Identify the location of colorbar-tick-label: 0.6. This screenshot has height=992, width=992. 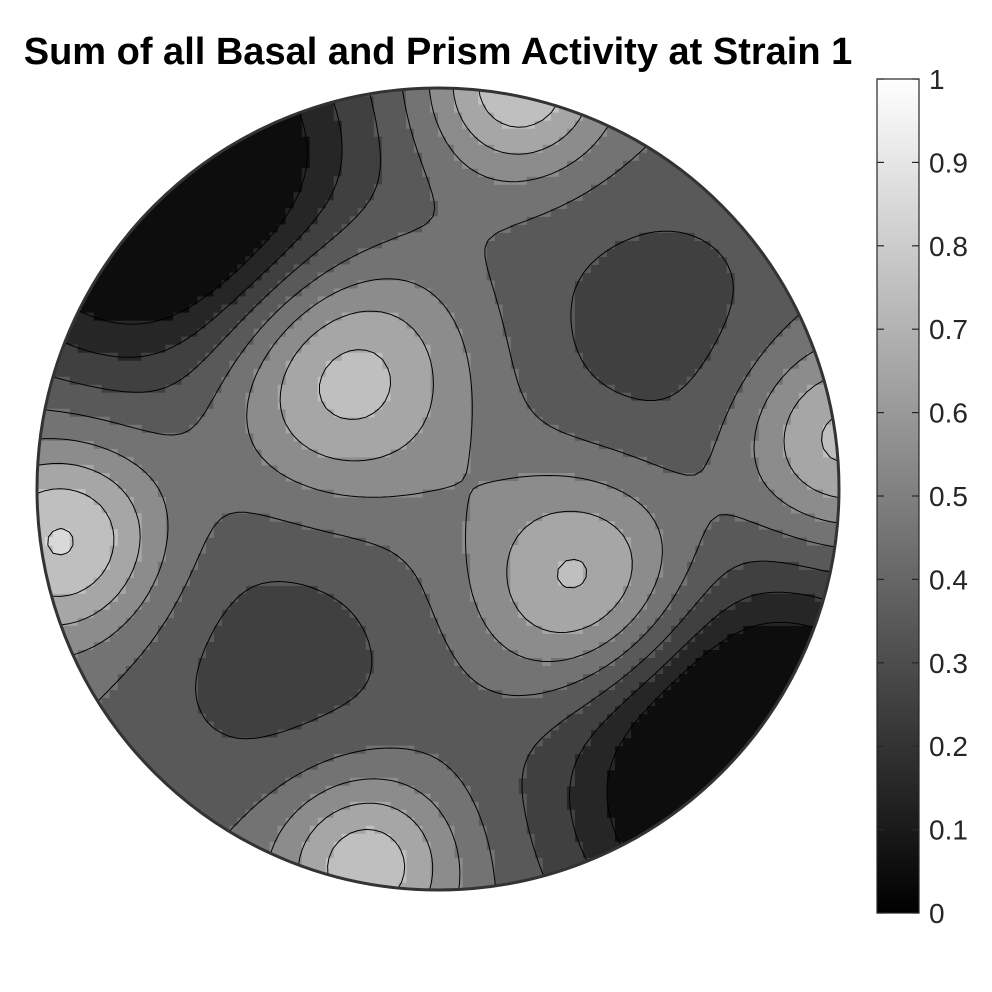
(948, 413).